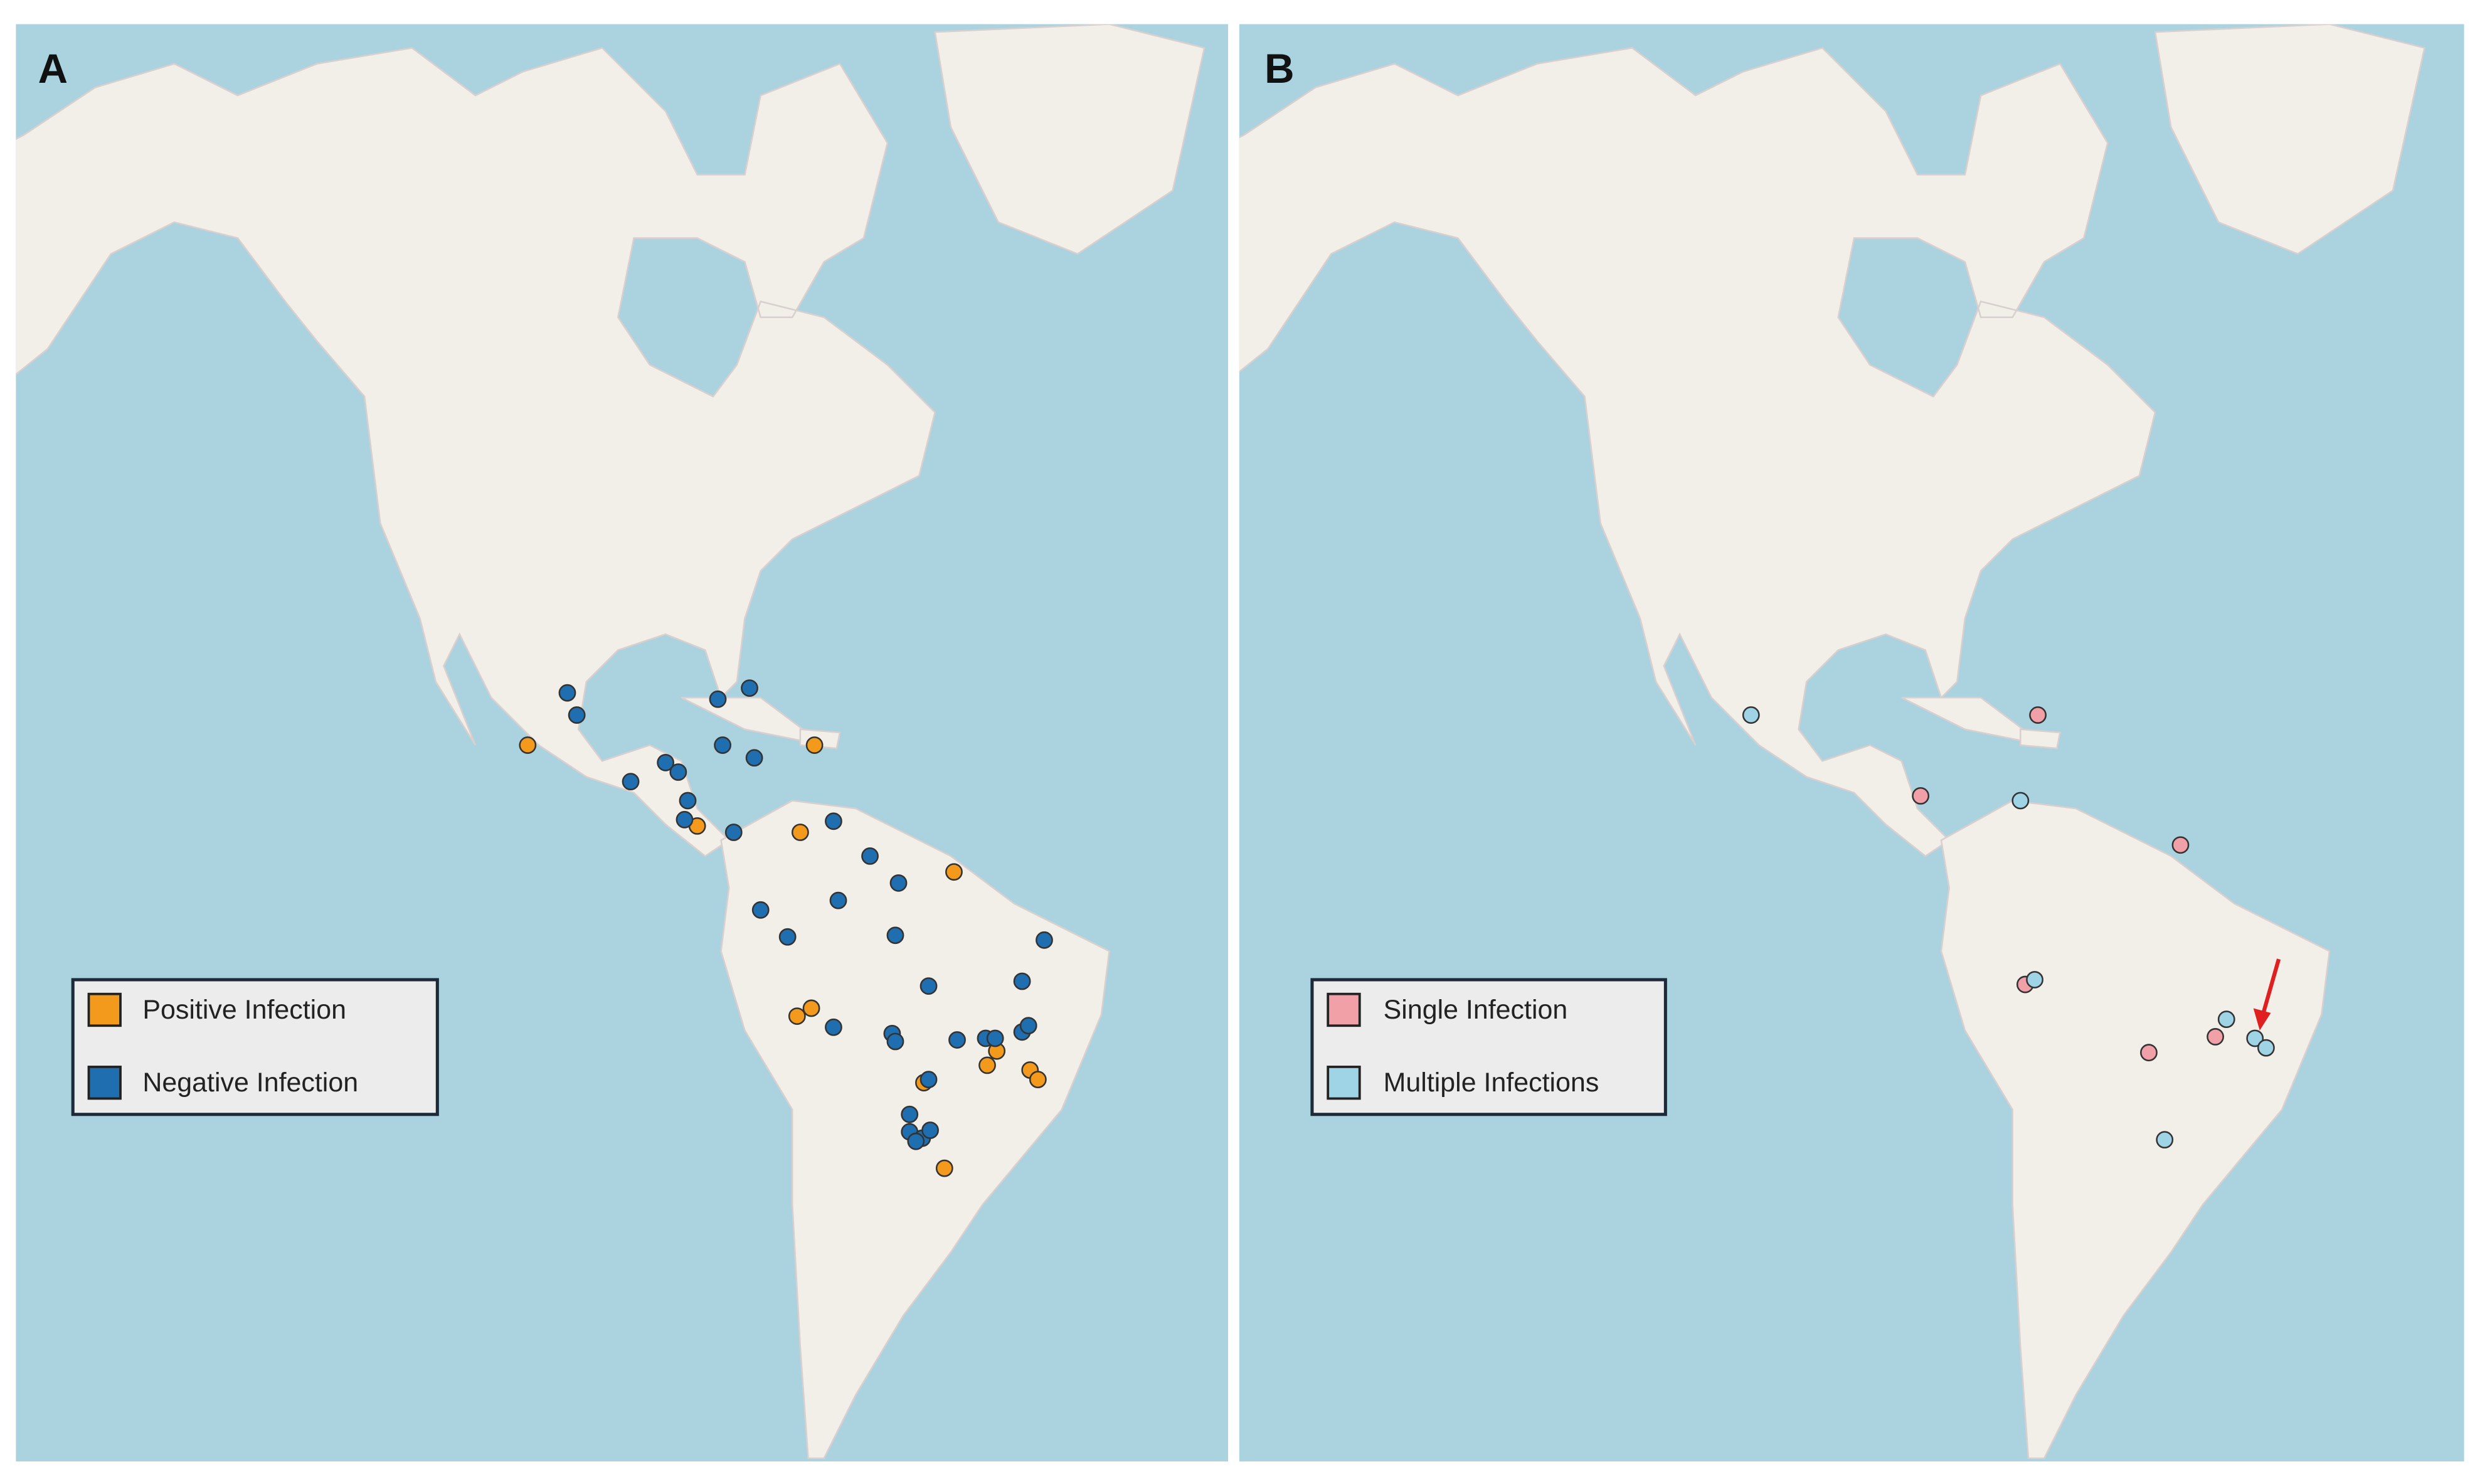  Describe the element at coordinates (1279, 69) in the screenshot. I see `panel-label: B` at that location.